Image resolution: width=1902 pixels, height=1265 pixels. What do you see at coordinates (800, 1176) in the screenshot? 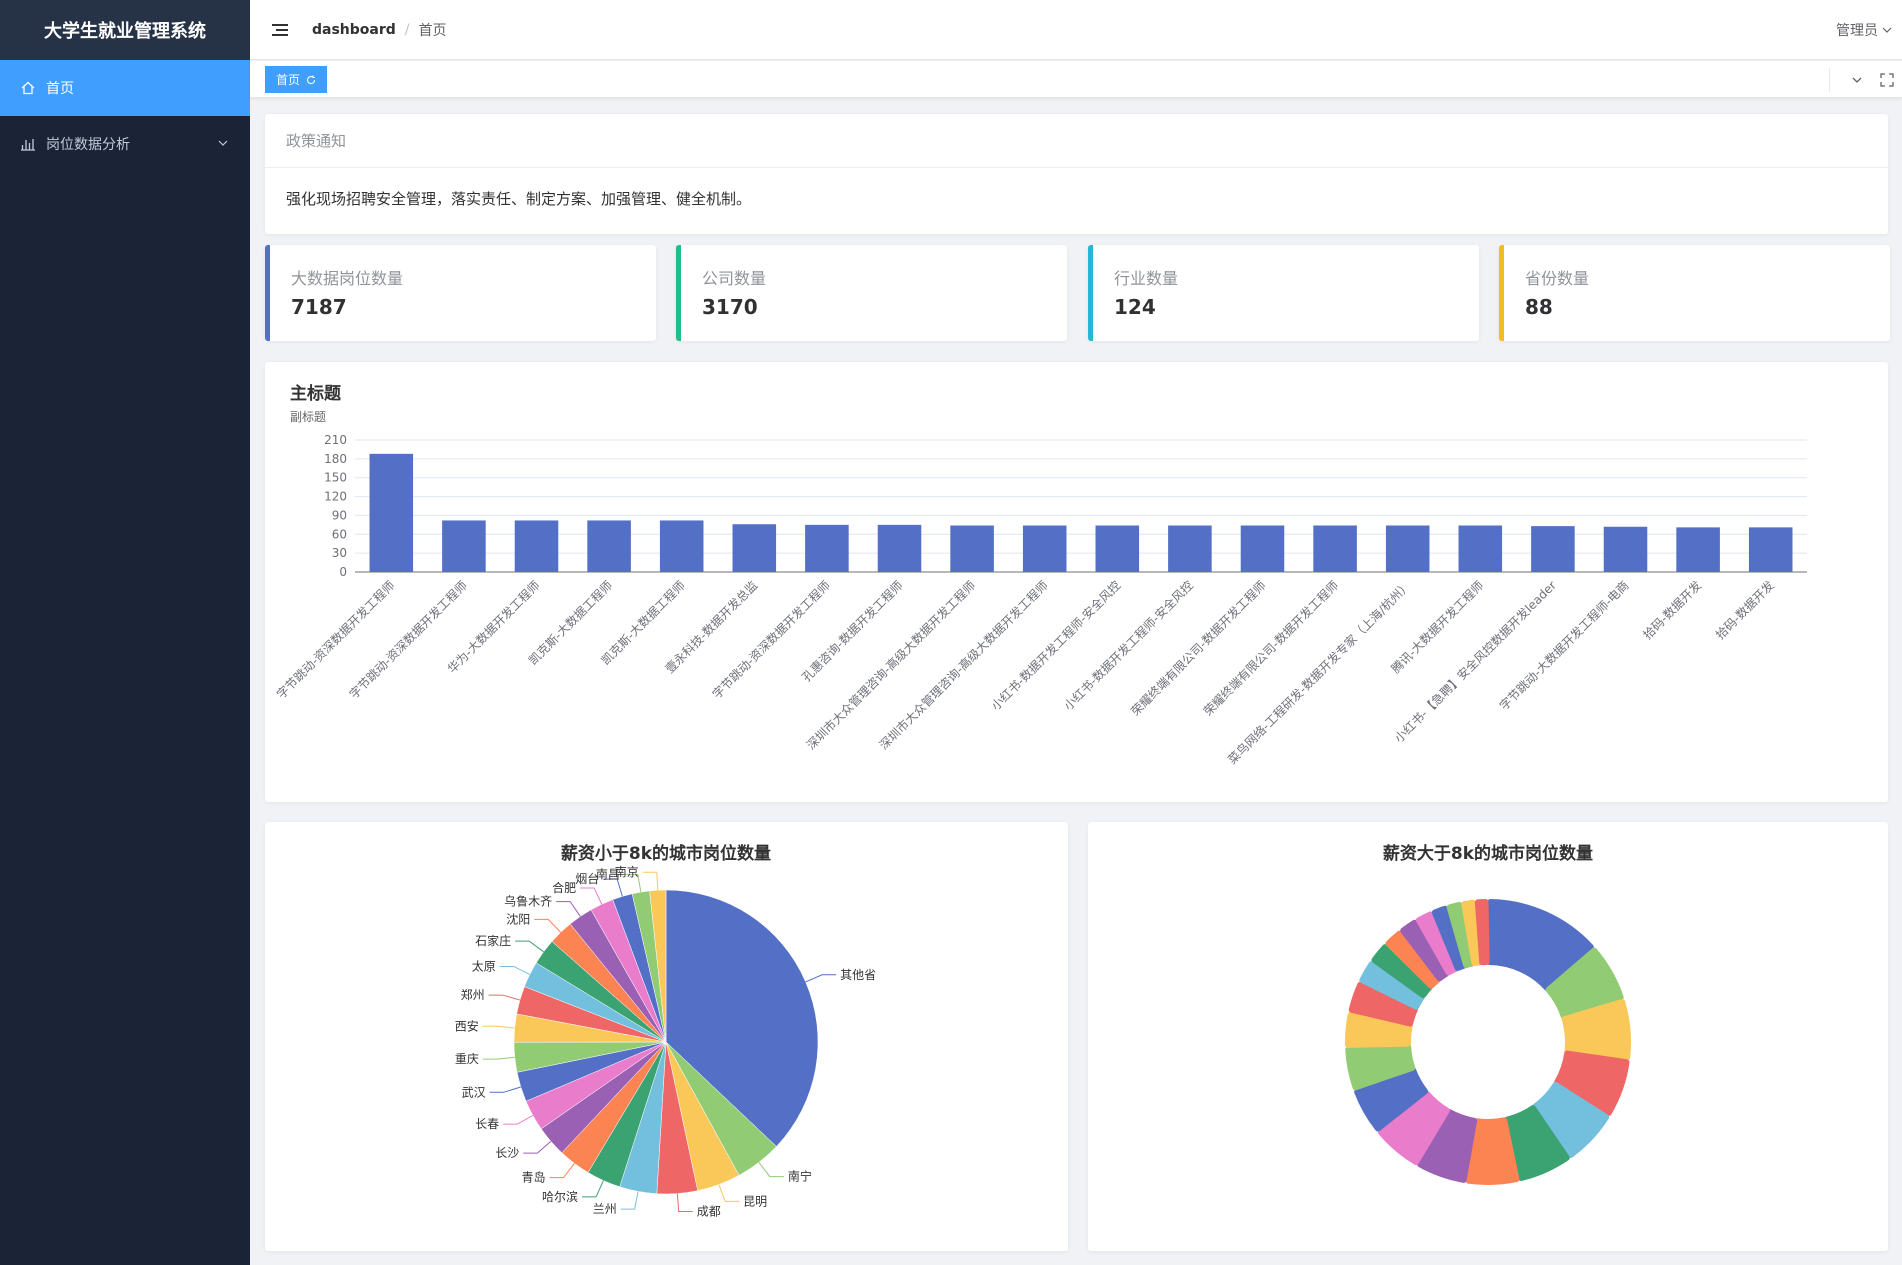
I see `pie-label: 南宁` at bounding box center [800, 1176].